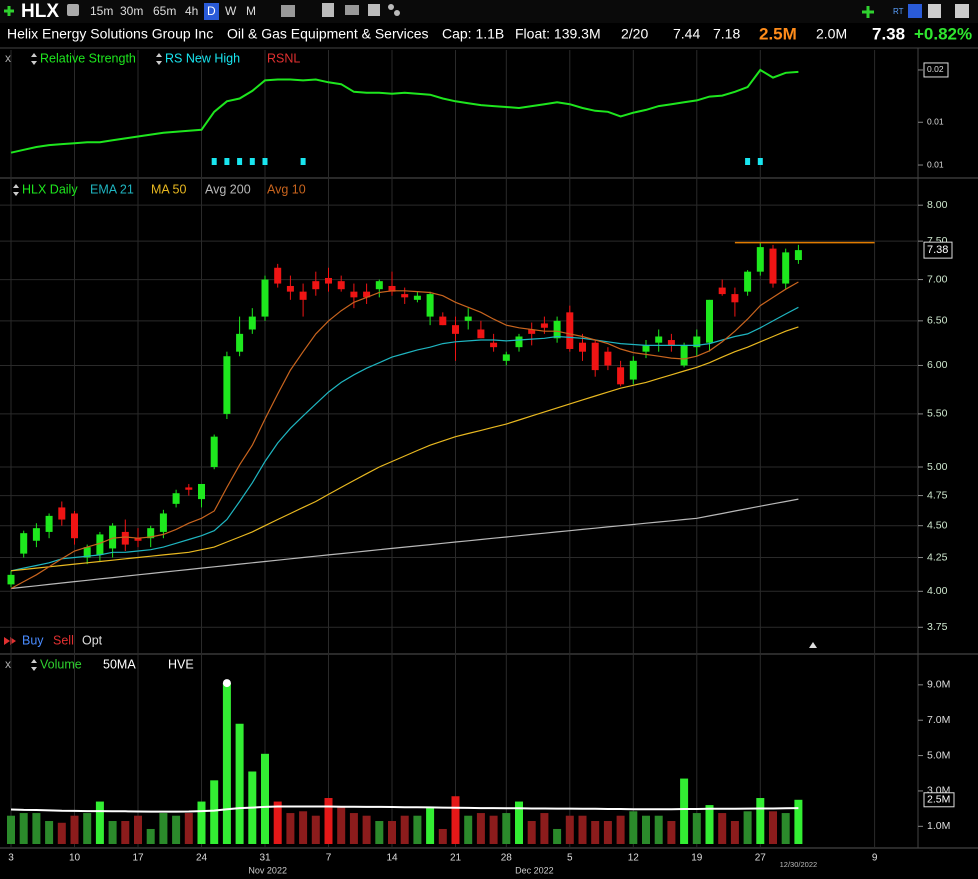 The width and height of the screenshot is (978, 879). I want to click on interval: 30m, so click(131, 11).